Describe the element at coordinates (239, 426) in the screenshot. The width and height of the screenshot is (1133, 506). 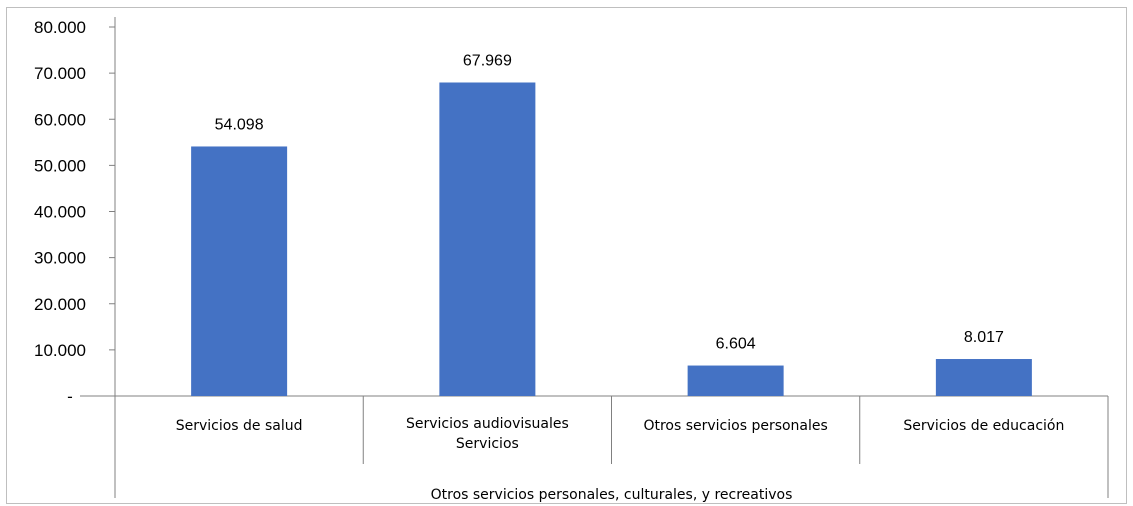
I see `x-category-label: Servicios de salud` at that location.